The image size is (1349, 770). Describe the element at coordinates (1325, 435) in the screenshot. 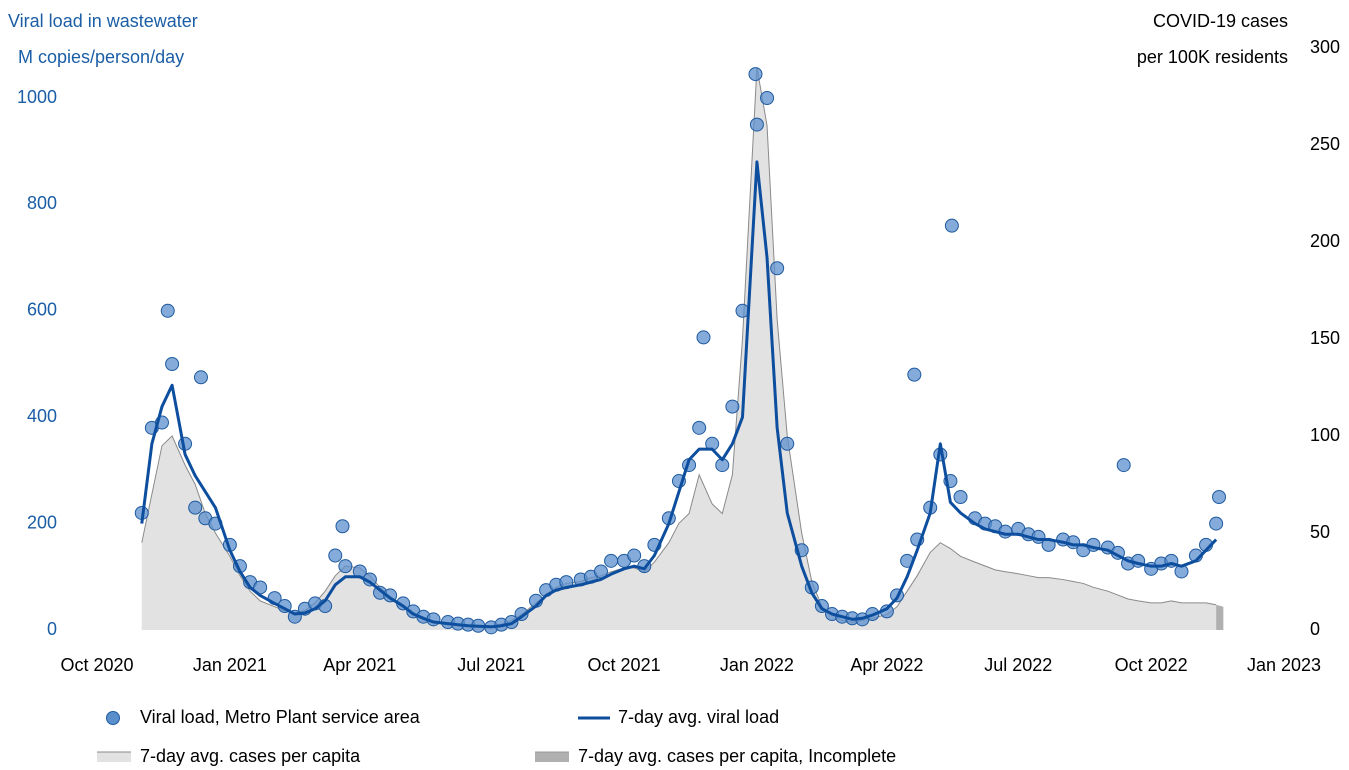

I see `y2-tick-label: 100` at that location.